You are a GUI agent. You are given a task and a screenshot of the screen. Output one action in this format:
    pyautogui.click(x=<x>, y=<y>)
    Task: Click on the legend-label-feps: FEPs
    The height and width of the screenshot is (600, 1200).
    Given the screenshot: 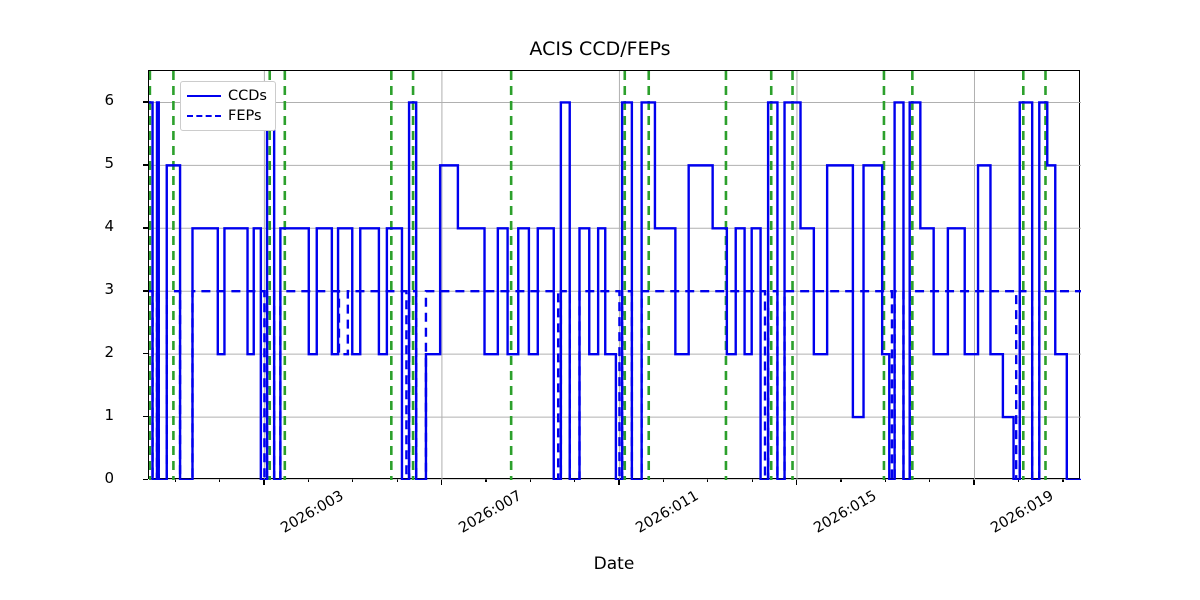 What is the action you would take?
    pyautogui.click(x=245, y=116)
    